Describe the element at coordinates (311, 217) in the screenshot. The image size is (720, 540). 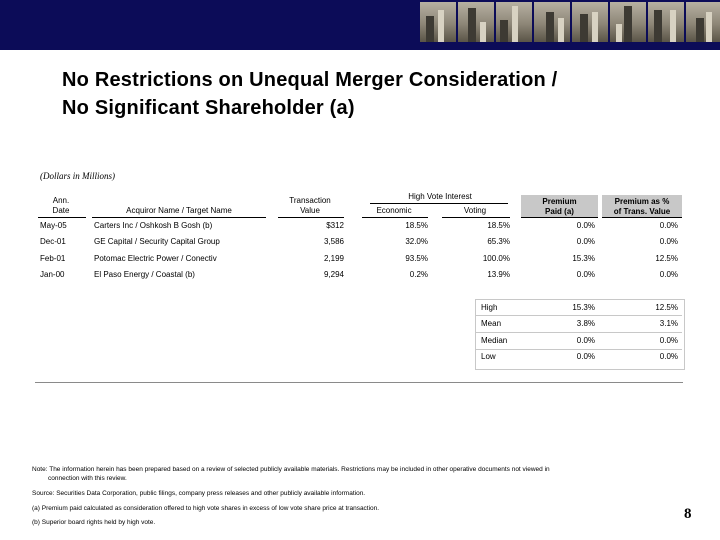
I see `value-header-rule` at that location.